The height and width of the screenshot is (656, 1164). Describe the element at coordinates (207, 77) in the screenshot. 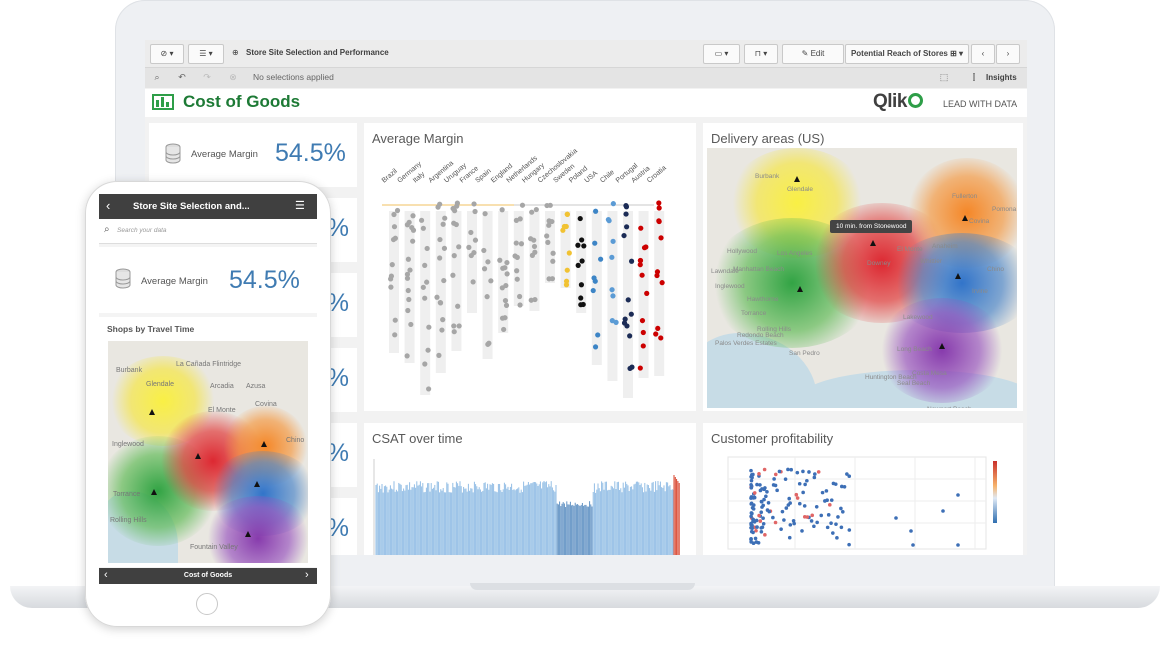

I see `step-forward-icon: ↷` at that location.